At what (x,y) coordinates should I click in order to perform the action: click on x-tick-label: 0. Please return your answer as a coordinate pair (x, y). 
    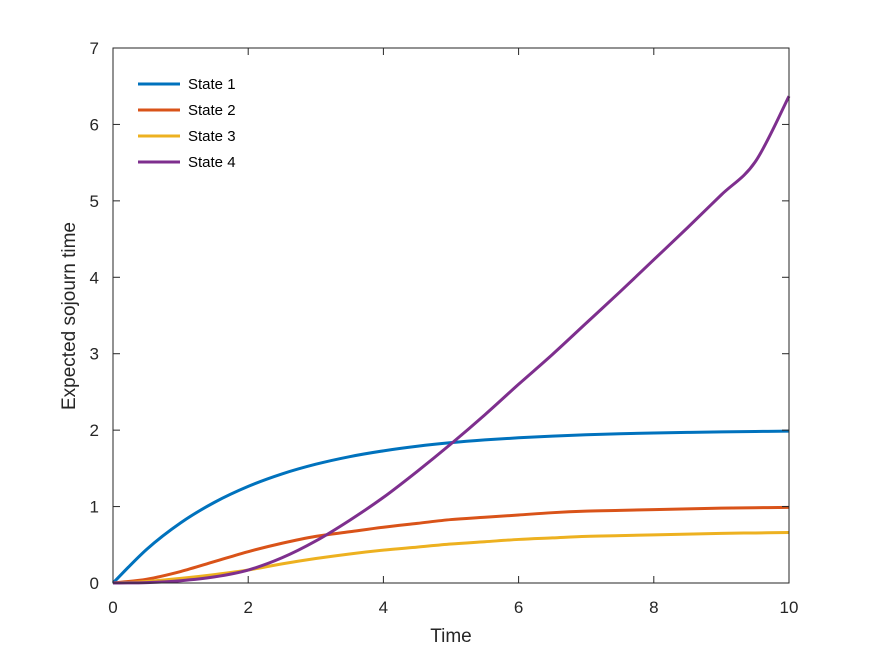
    Looking at the image, I should click on (112, 607).